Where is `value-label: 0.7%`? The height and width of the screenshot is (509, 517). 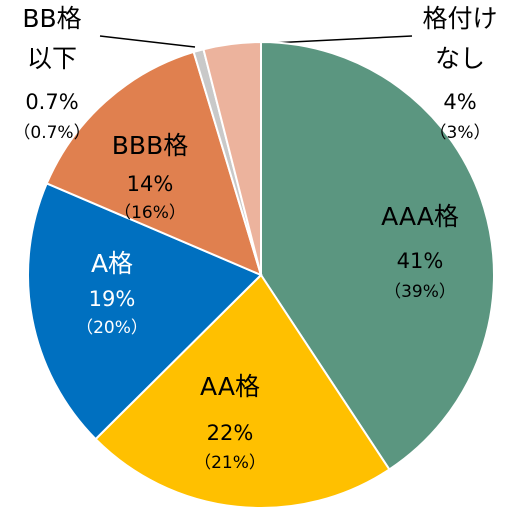
value-label: 0.7% is located at coordinates (51, 102).